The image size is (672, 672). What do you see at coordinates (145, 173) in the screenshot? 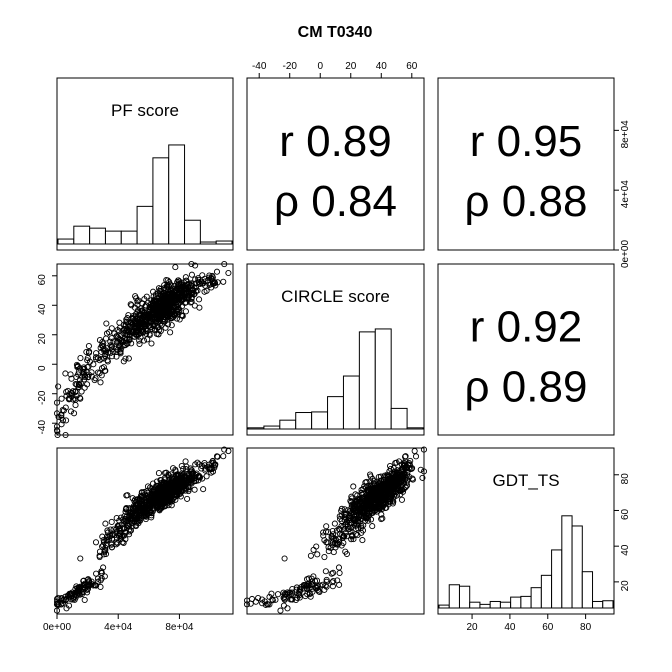
I see `histogram-0: PF score` at bounding box center [145, 173].